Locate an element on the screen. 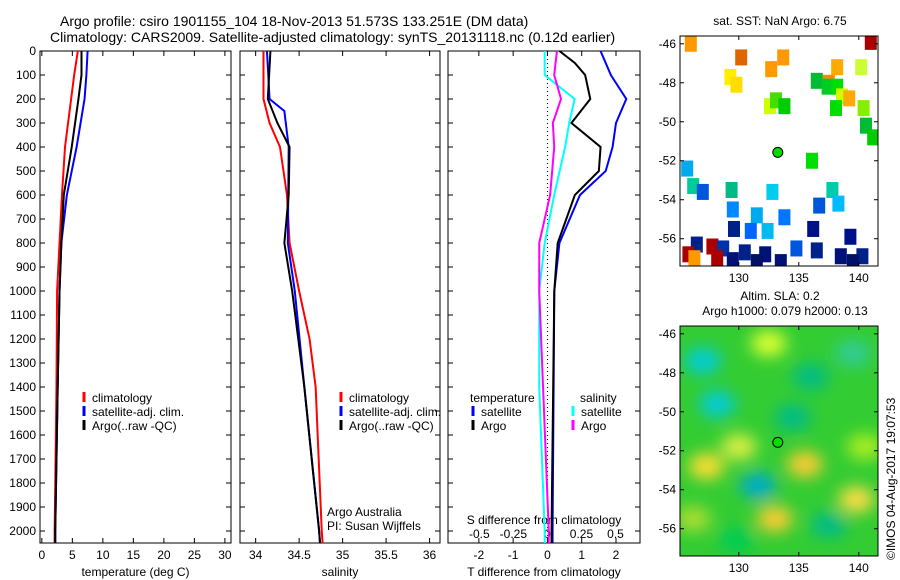  x-tick-label: 130 is located at coordinates (739, 278).